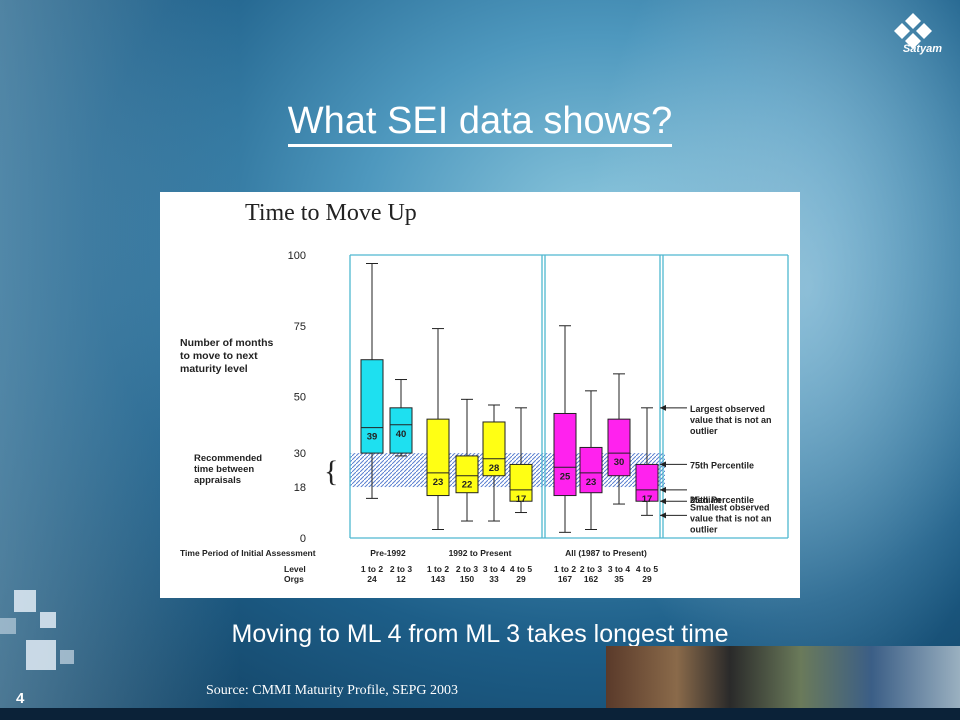 Image resolution: width=960 pixels, height=720 pixels. What do you see at coordinates (722, 465) in the screenshot?
I see `legend-q3-text: 75th Percentile` at bounding box center [722, 465].